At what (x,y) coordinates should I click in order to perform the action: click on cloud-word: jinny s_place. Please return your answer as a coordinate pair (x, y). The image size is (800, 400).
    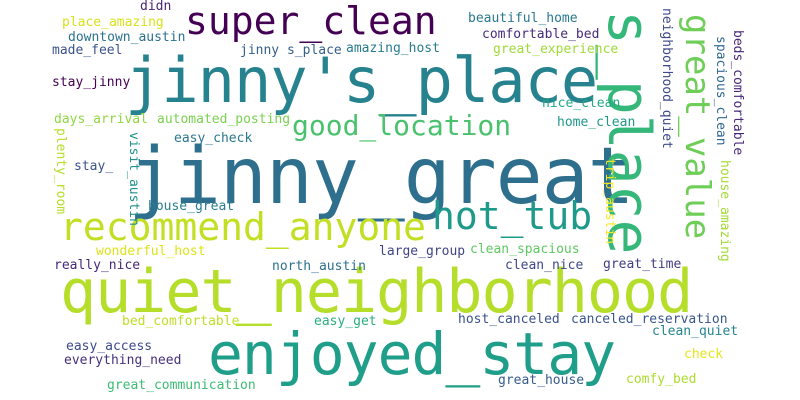
    Looking at the image, I should click on (291, 50).